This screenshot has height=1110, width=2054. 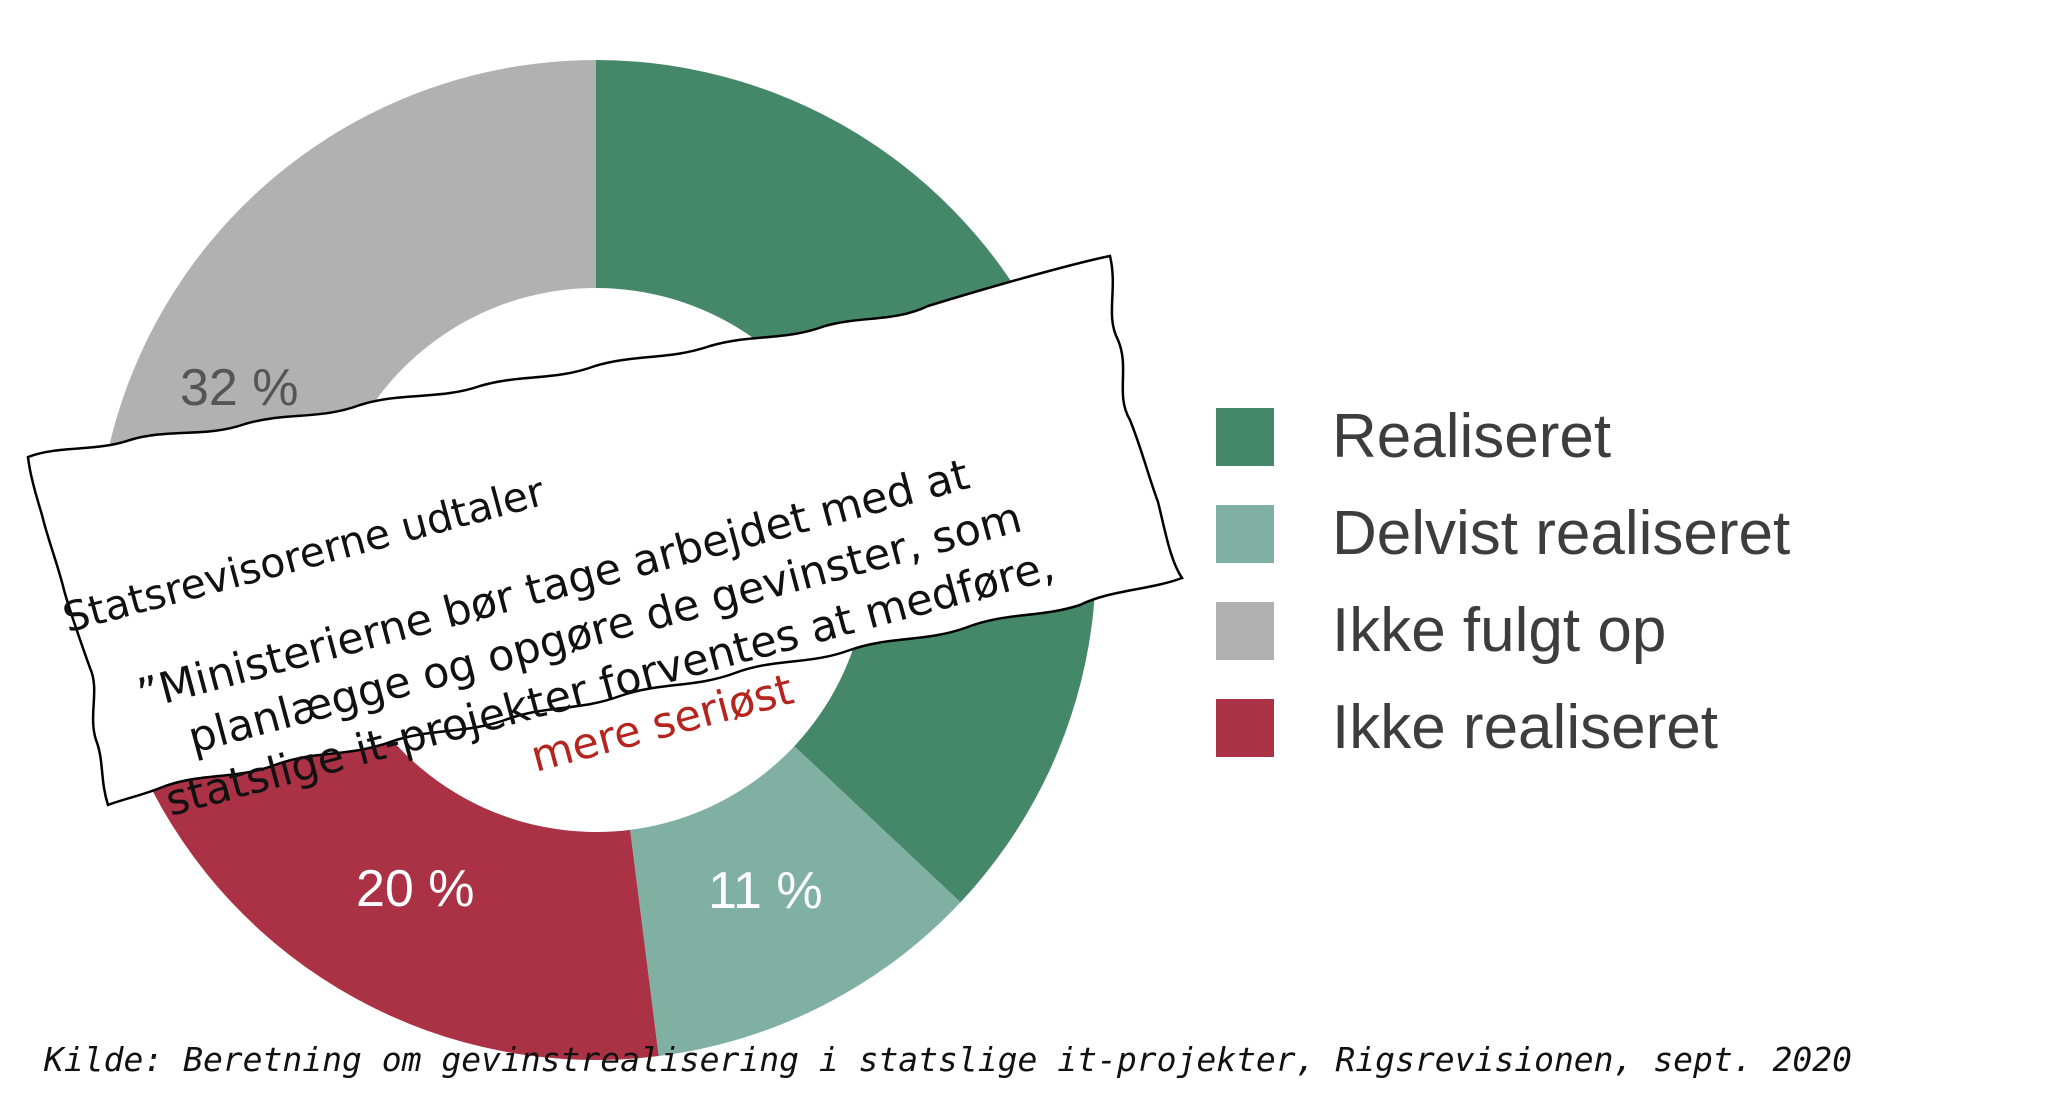 I want to click on legend-item-ikke-realiseret: Ikke realiseret, so click(x=1503, y=727).